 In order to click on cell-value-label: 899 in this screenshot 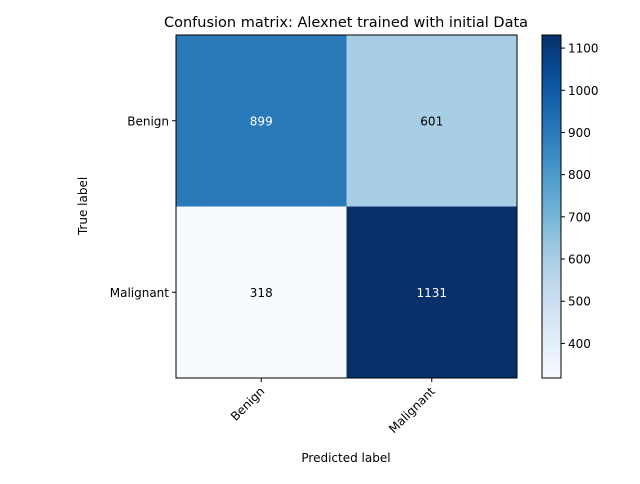, I will do `click(261, 121)`.